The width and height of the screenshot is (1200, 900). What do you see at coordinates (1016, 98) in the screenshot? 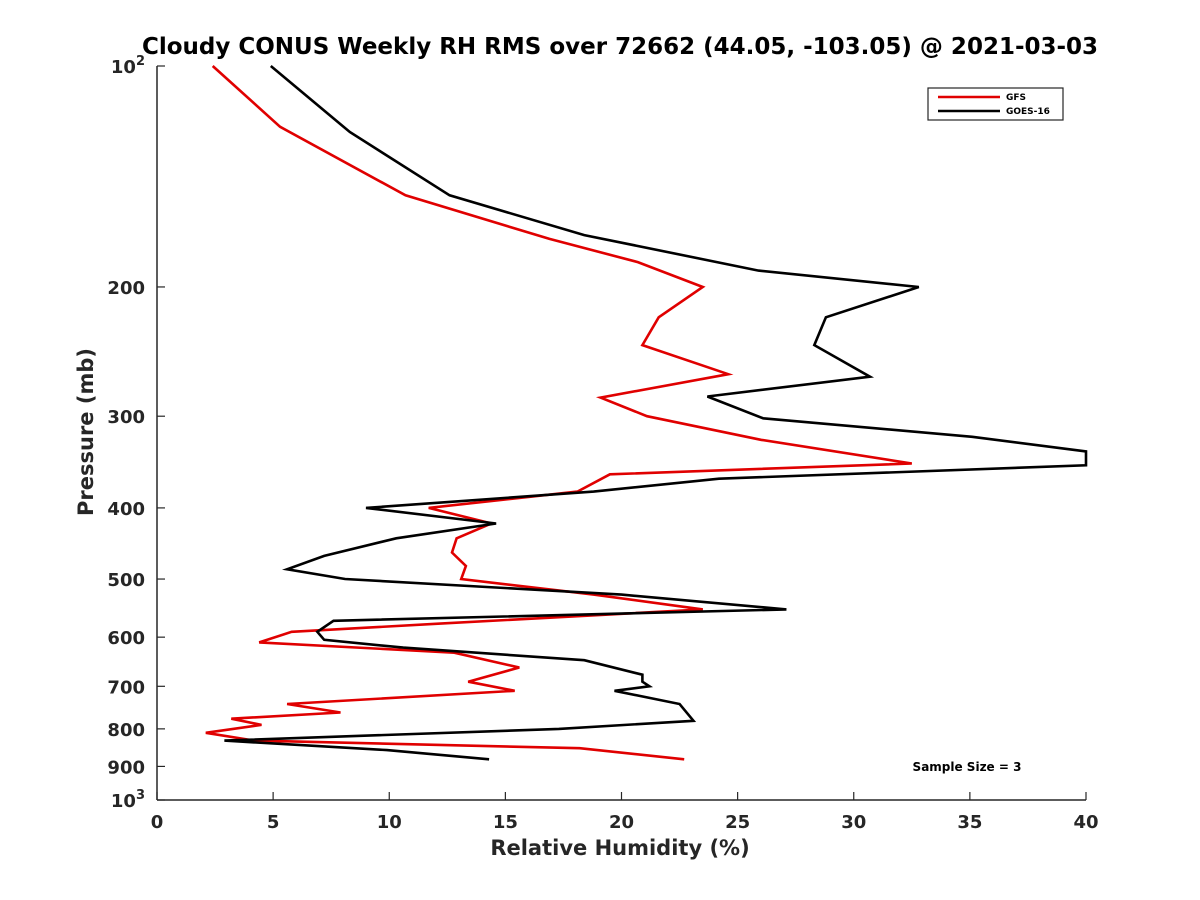
I see `legend-label: GFS` at bounding box center [1016, 98].